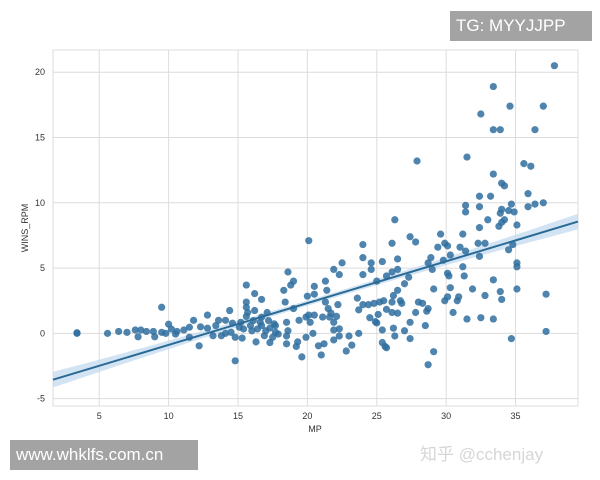 The height and width of the screenshot is (480, 600). I want to click on tg-watermark: TG: MYYJJPP, so click(521, 26).